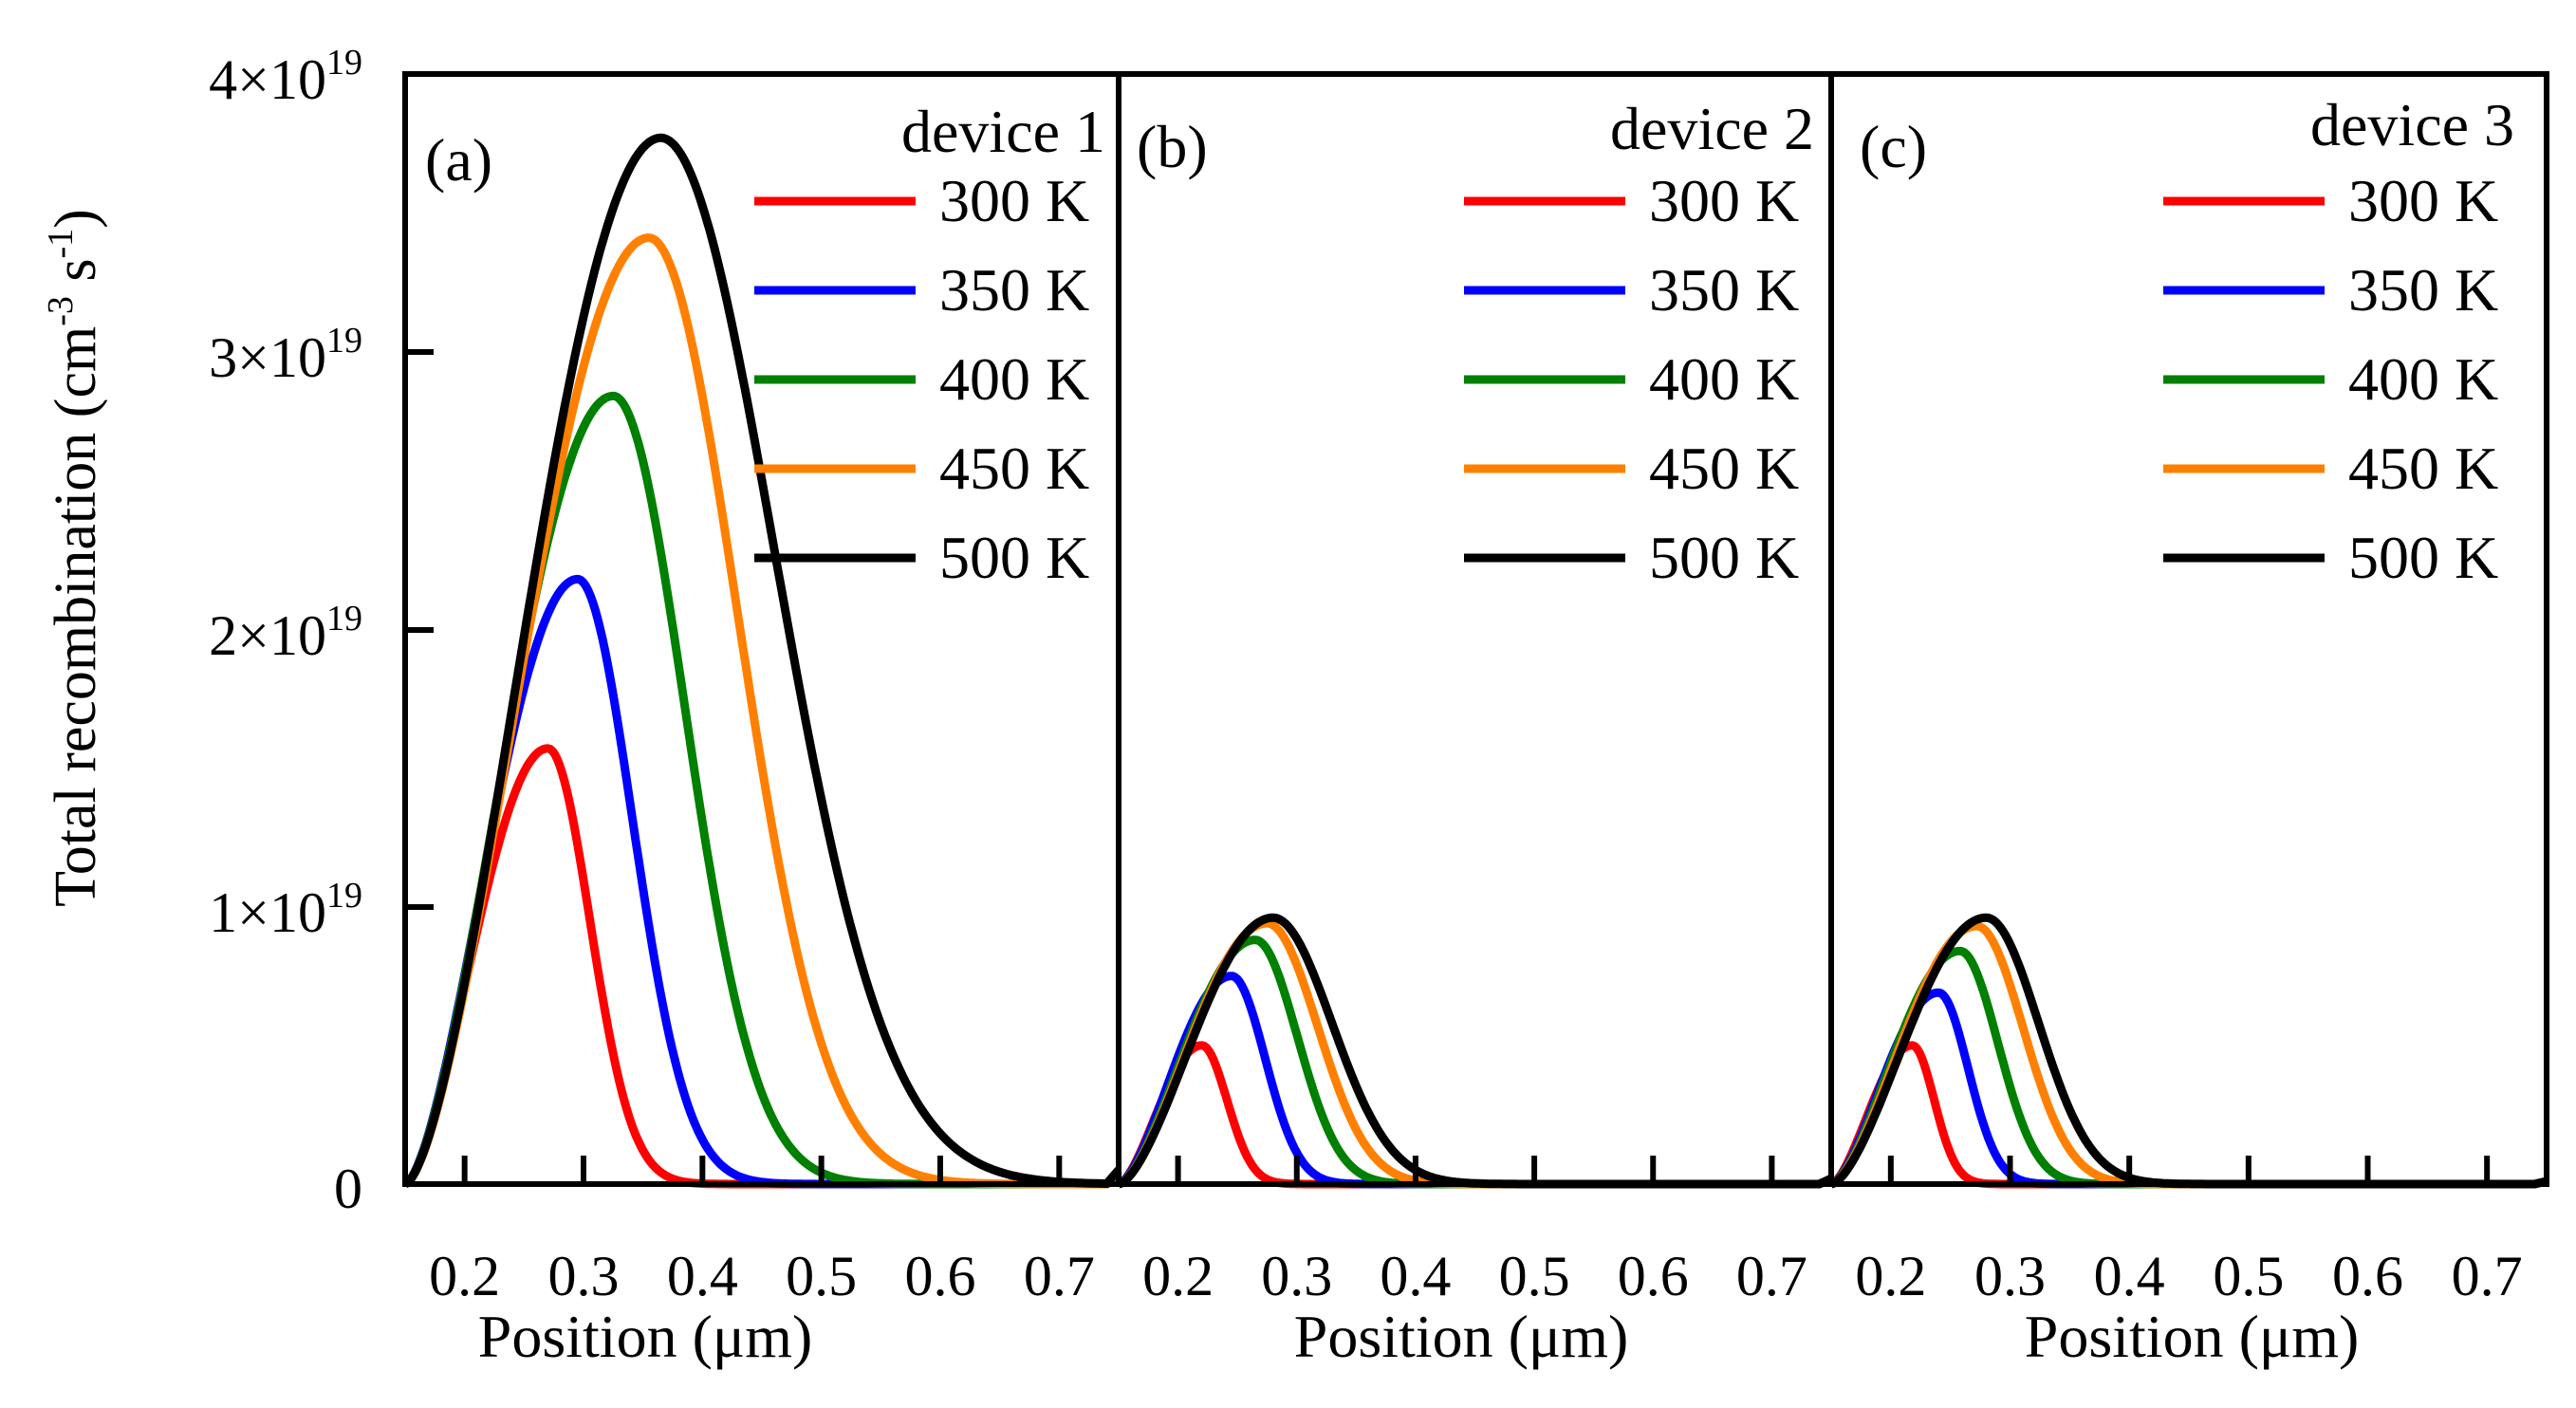 Image resolution: width=2576 pixels, height=1408 pixels. I want to click on panel-b-legend: 300 K 350 K 400 K 450 K 500 K, so click(1631, 379).